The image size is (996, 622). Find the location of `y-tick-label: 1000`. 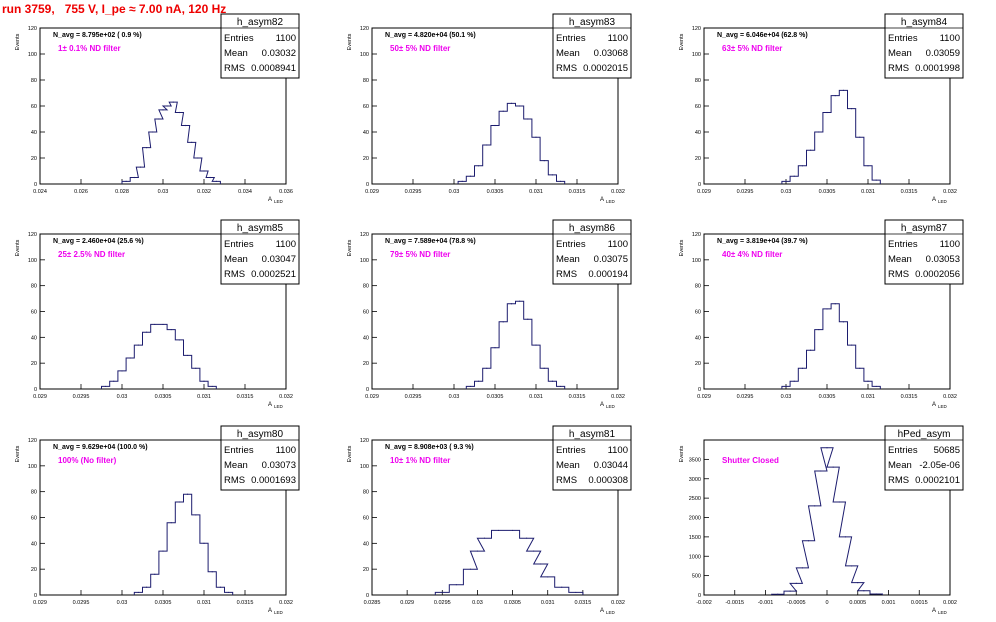

y-tick-label: 1000 is located at coordinates (695, 557).